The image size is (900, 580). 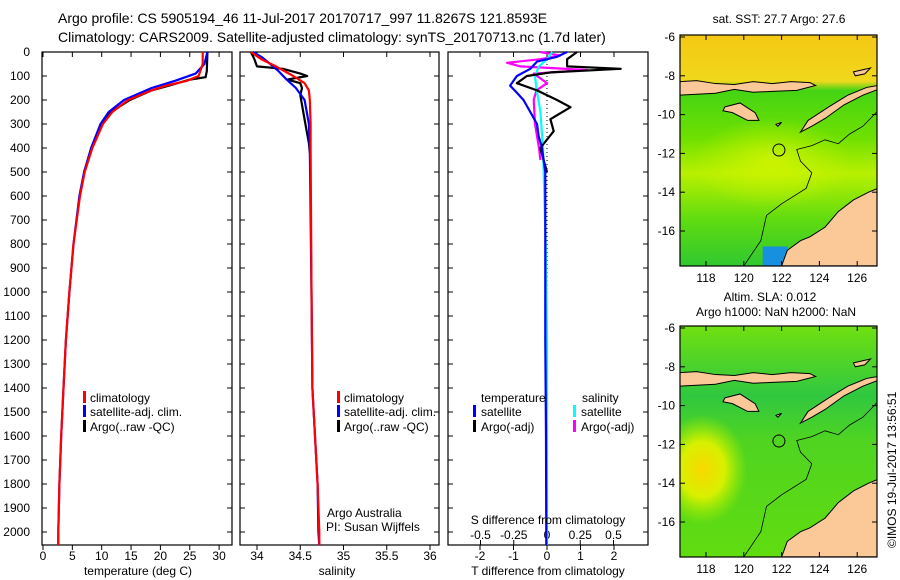 I want to click on sla-high-anomaly, so click(x=714, y=469).